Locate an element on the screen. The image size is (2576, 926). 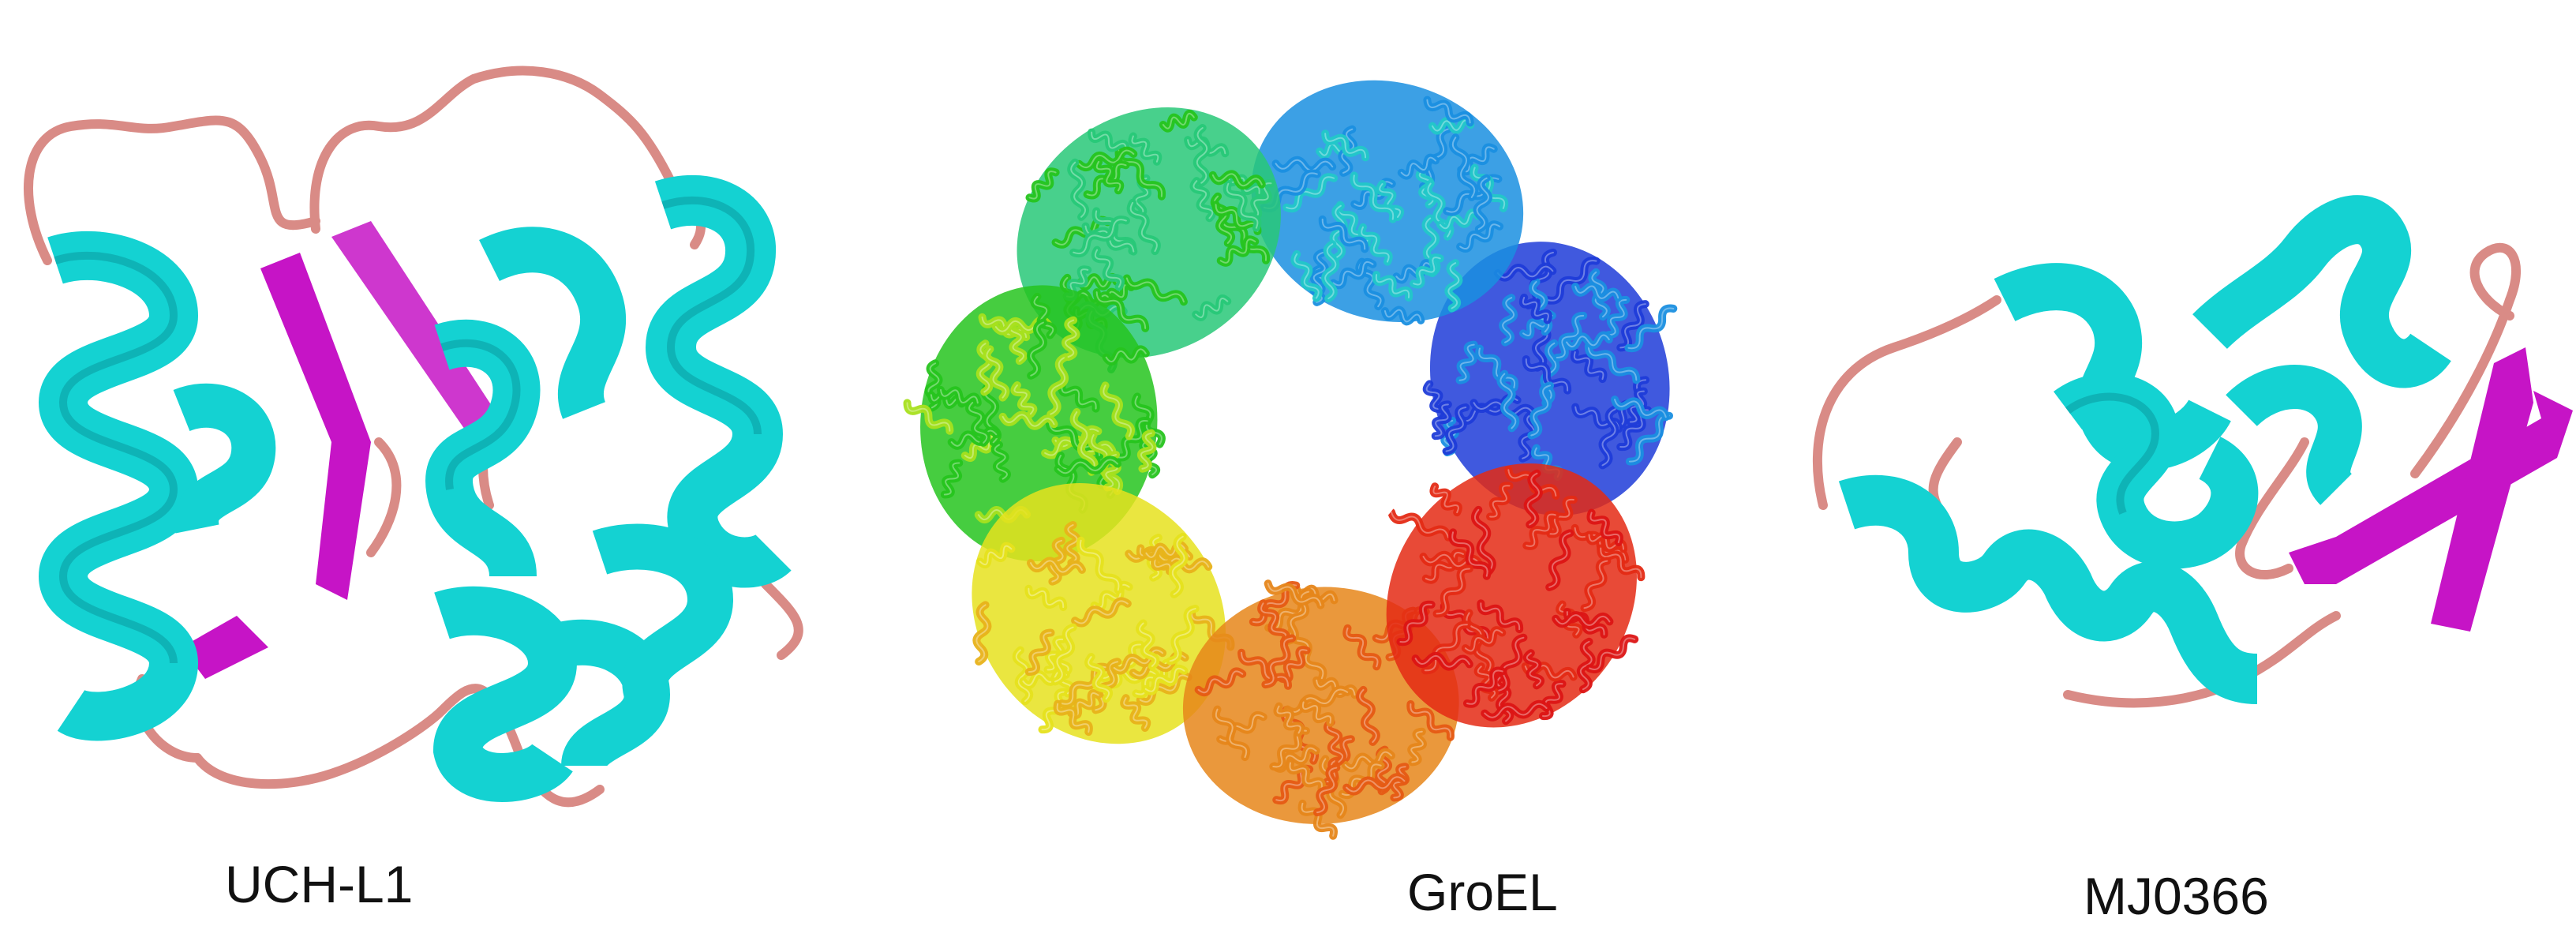
mj0366-caption: MJ0366 is located at coordinates (2176, 896).